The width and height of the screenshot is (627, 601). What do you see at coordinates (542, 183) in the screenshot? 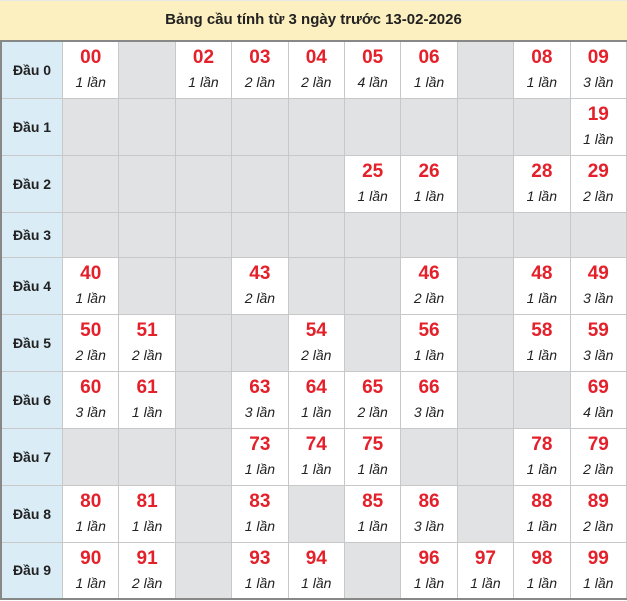
I see `number-cell: 28 1 lần` at bounding box center [542, 183].